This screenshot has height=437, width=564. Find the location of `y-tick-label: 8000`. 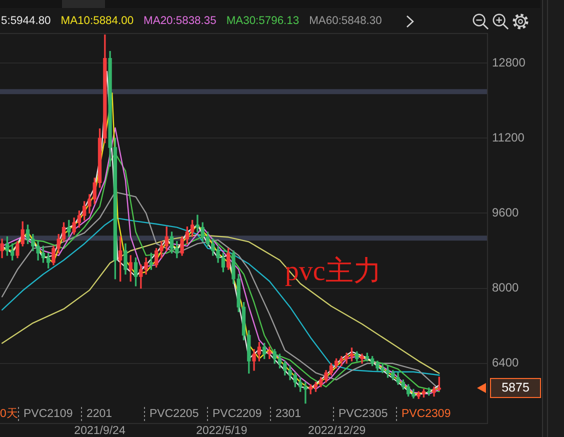

y-tick-label: 8000 is located at coordinates (506, 287).